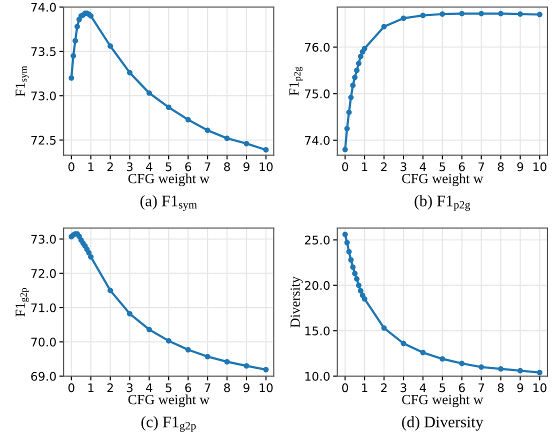  What do you see at coordinates (168, 424) in the screenshot?
I see `text: (c) F1$_{g2p}$` at bounding box center [168, 424].